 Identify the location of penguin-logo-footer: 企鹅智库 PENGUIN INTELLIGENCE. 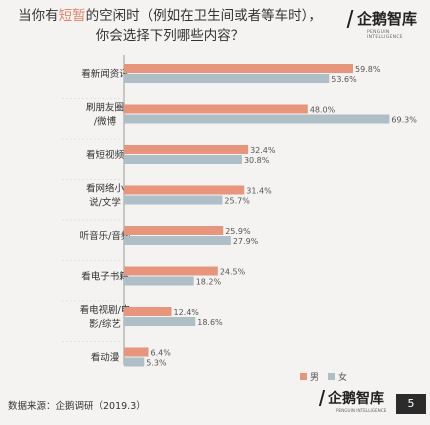
(353, 402).